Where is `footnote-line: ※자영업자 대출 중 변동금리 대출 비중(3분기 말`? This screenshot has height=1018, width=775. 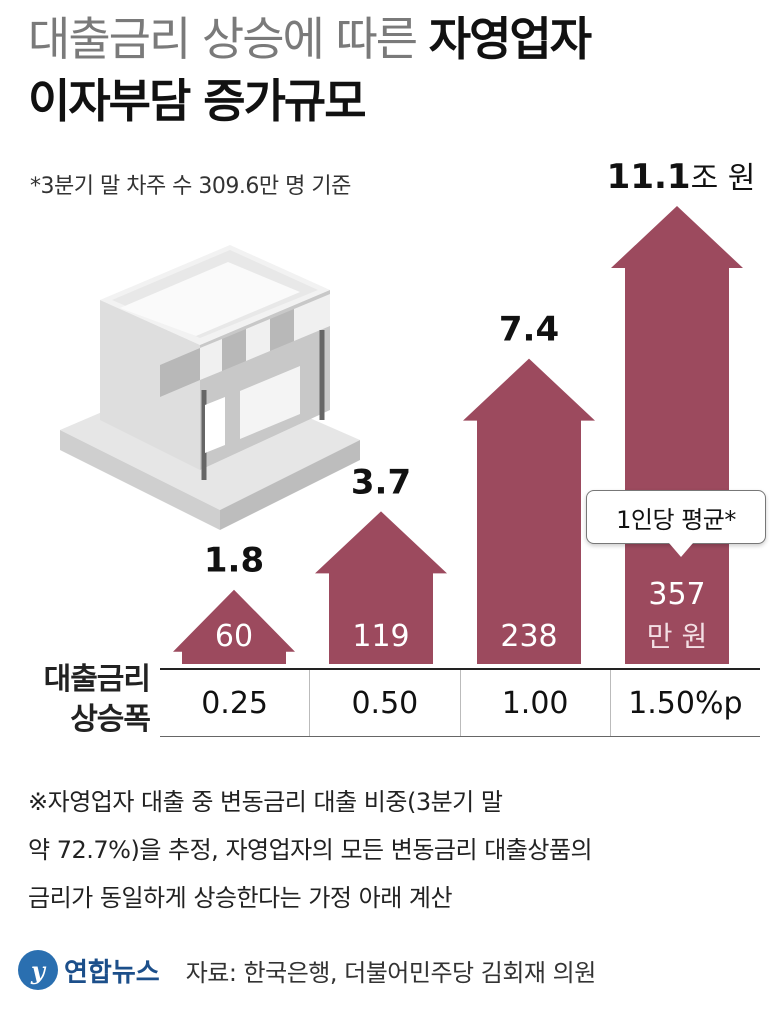
footnote-line: ※자영업자 대출 중 변동금리 대출 비중(3분기 말 is located at coordinates (265, 802).